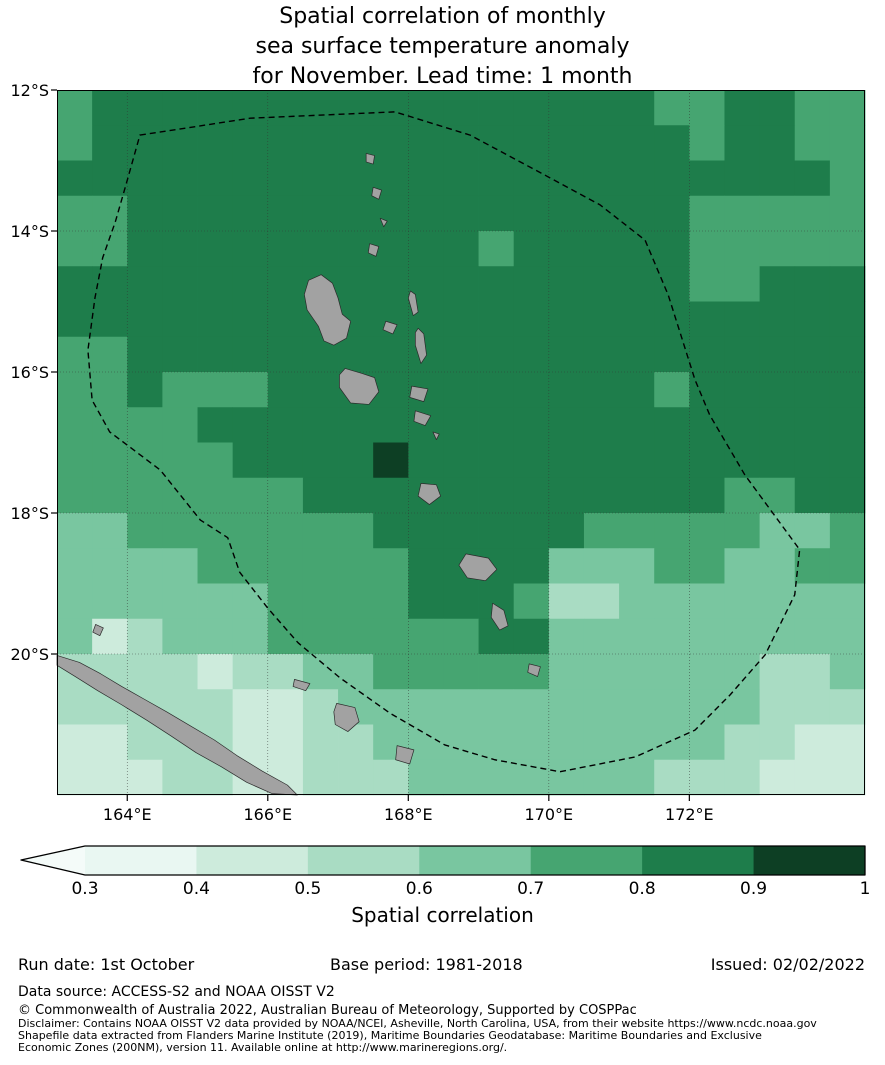  I want to click on x-tick-label: 164°E, so click(127, 814).